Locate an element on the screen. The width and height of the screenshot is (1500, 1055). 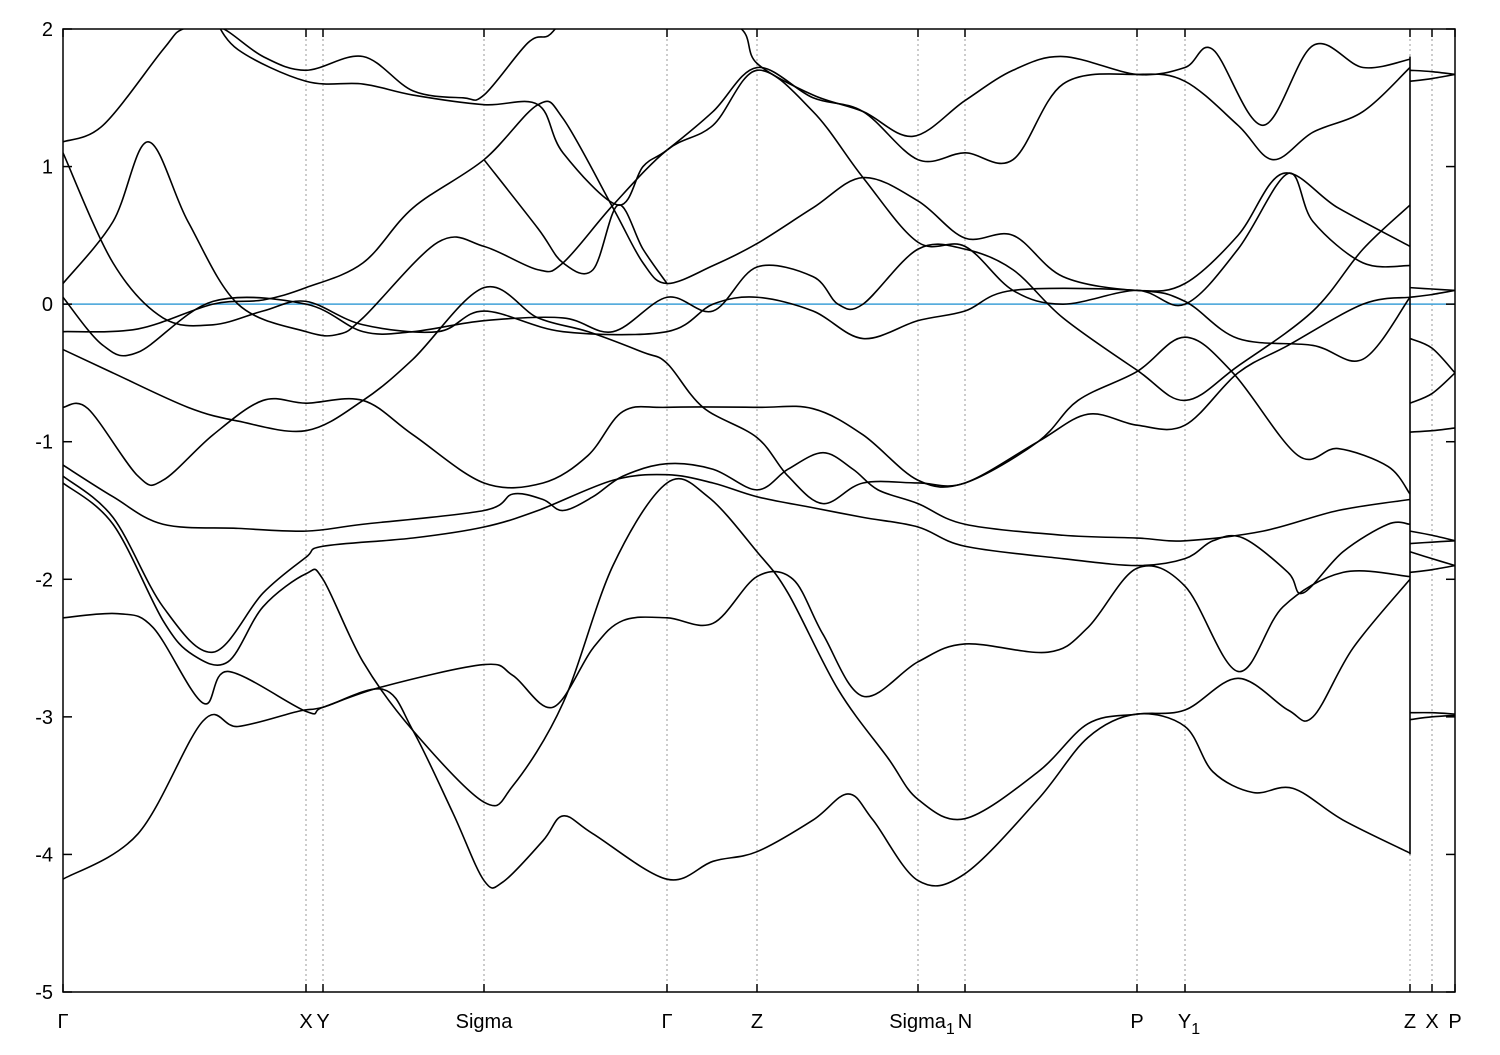
y-tick-label: 0 is located at coordinates (47, 305).